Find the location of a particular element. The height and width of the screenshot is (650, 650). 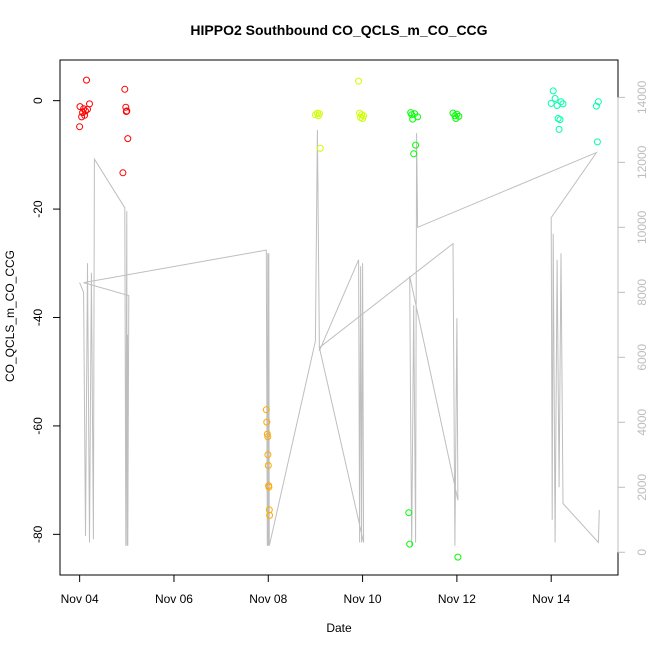

right-tick-label: 12000 is located at coordinates (642, 162).